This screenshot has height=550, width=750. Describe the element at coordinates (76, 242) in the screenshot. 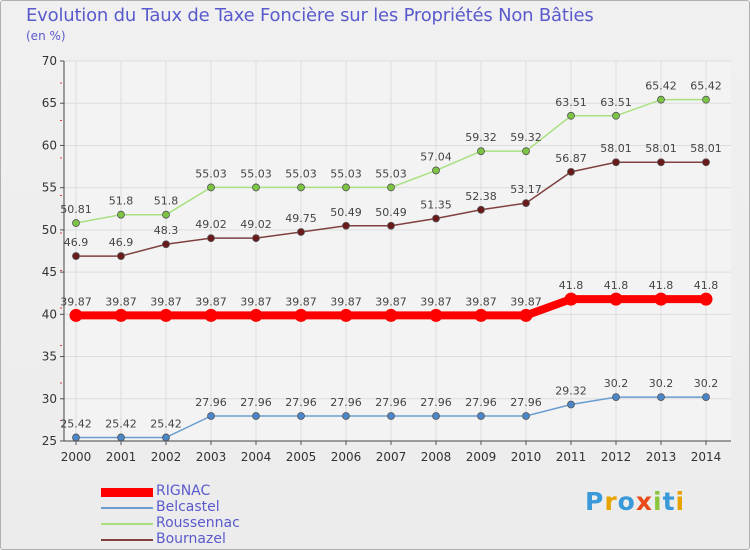

I see `data-label: 46.9` at that location.